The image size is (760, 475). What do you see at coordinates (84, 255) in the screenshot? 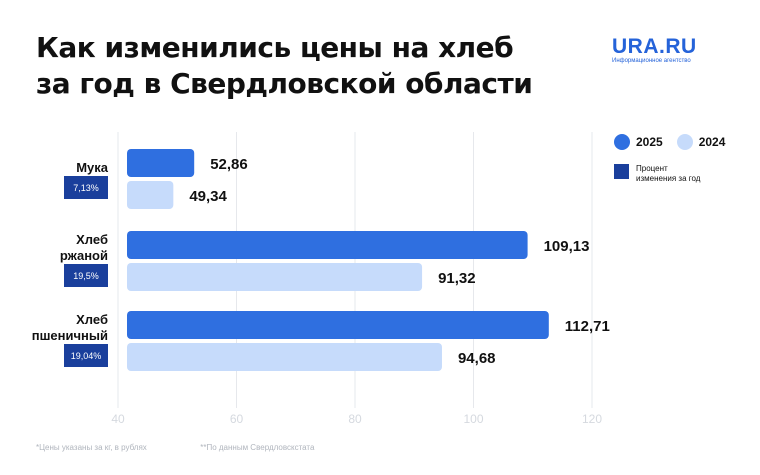
I see `category-label-1-line-1: ржаной` at bounding box center [84, 255].